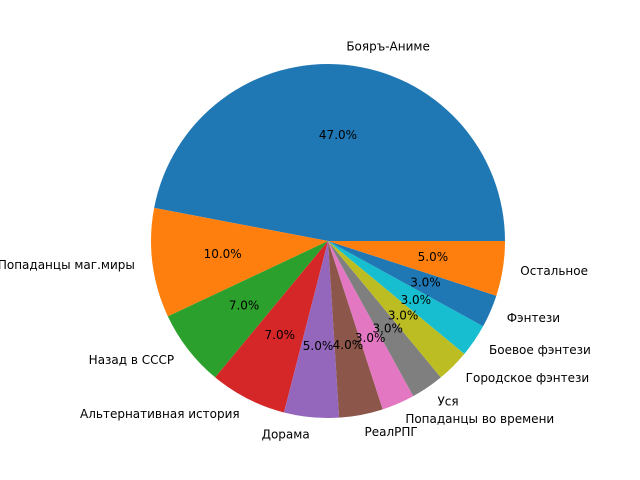  Describe the element at coordinates (67, 265) in the screenshot. I see `slice-label-2: Попаданцы маг.миры` at that location.